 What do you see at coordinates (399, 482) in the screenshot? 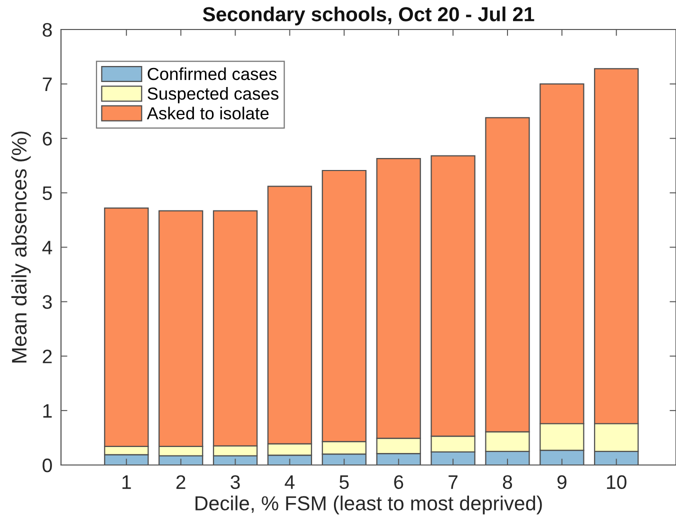
I see `x-tick-label: 6` at bounding box center [399, 482].